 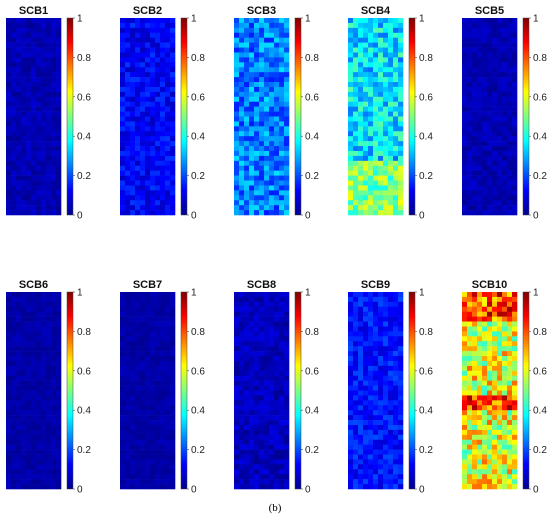 I want to click on panel-scb3: SCB3 0 0.2 0.4 0.6 0.8 1, so click(x=276, y=113).